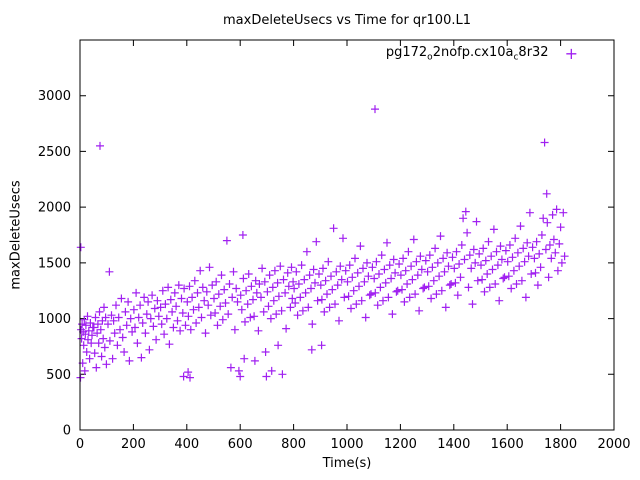  Describe the element at coordinates (507, 444) in the screenshot. I see `x-tick-label: 1600` at that location.